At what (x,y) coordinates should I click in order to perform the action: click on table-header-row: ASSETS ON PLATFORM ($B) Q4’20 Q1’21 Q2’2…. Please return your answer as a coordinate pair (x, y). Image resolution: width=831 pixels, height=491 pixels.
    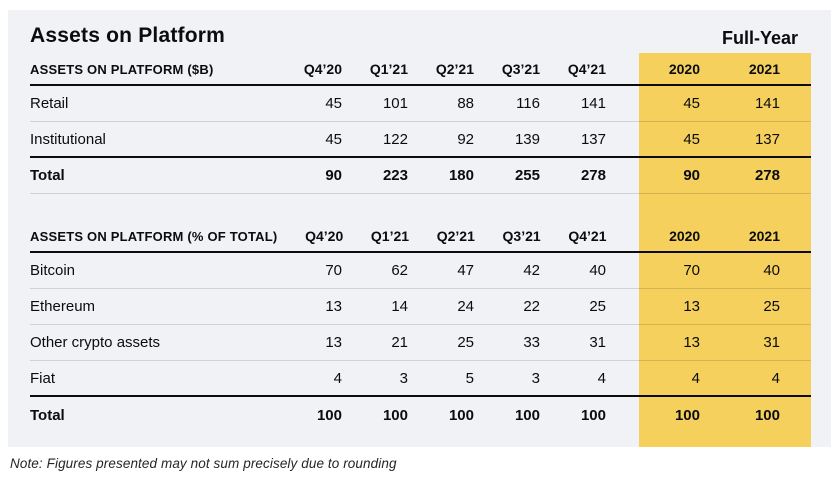
    Looking at the image, I should click on (420, 69).